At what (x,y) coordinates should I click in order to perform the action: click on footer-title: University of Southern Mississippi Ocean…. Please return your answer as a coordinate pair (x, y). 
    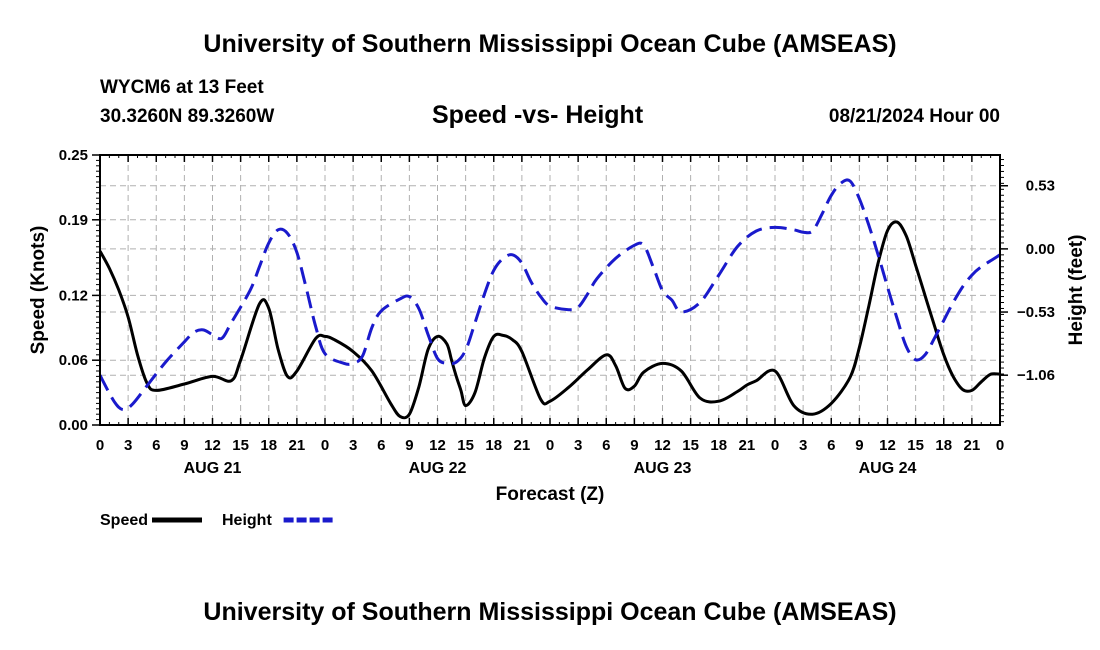
    Looking at the image, I should click on (550, 612).